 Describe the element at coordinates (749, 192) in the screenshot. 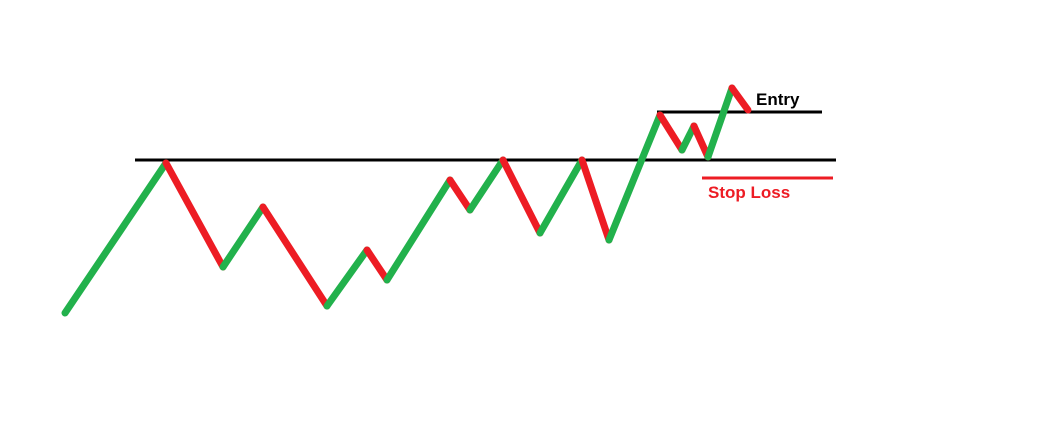

I see `stop-loss-label: Stop Loss` at that location.